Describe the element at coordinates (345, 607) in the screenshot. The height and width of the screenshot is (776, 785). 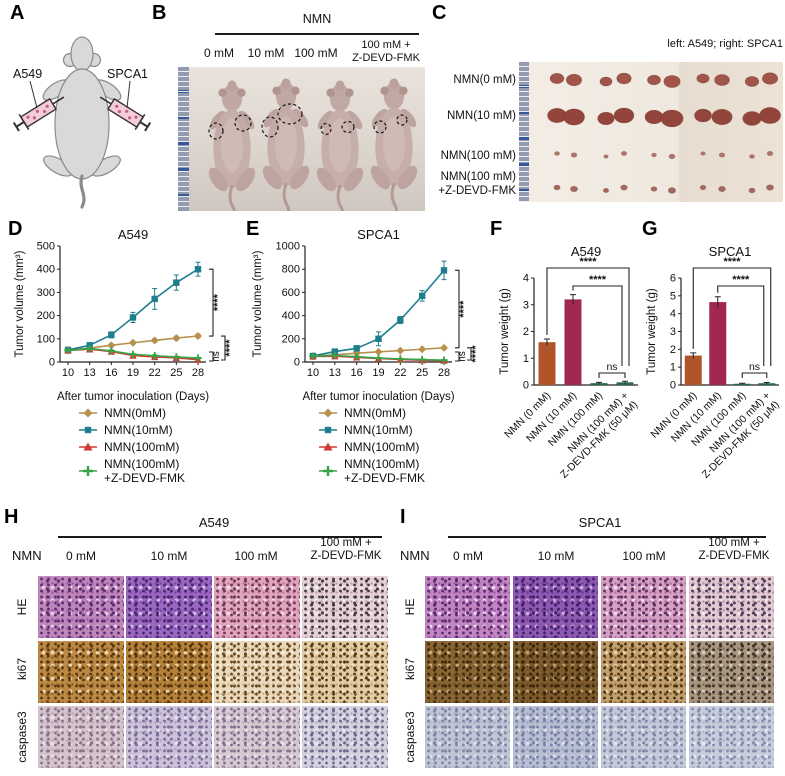
I see `histology-A549-HE-100mM-zdevd` at that location.